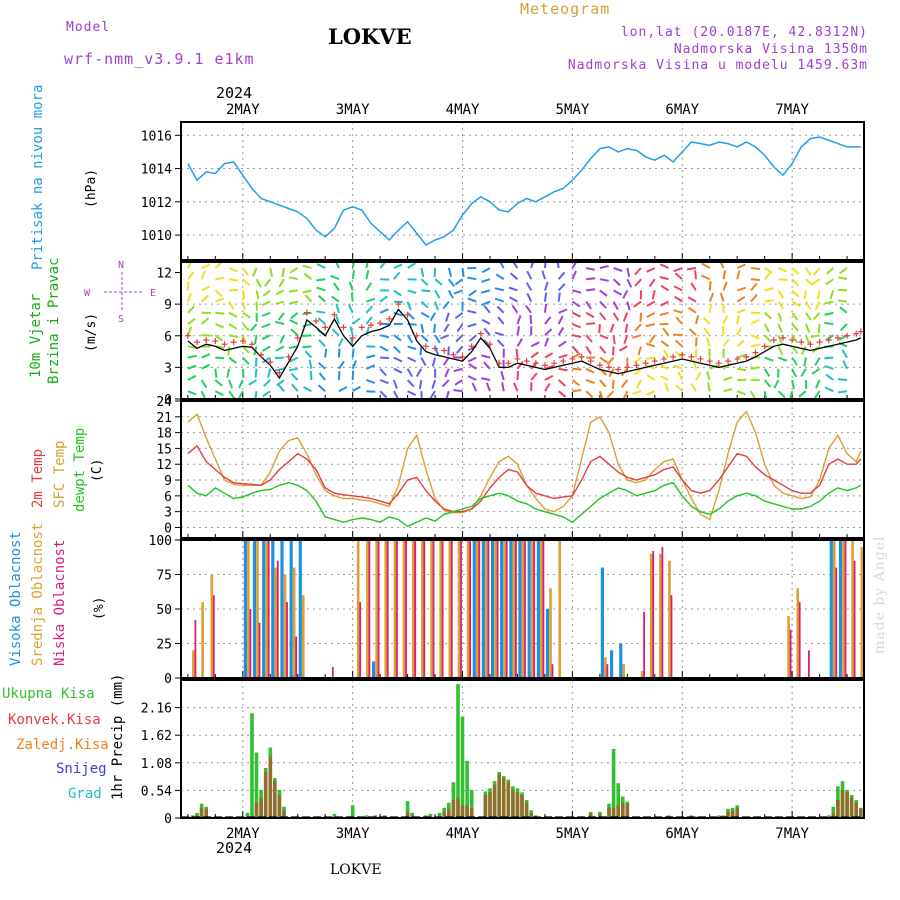  What do you see at coordinates (164, 610) in the screenshot?
I see `y-tick-label: 50` at bounding box center [164, 610].